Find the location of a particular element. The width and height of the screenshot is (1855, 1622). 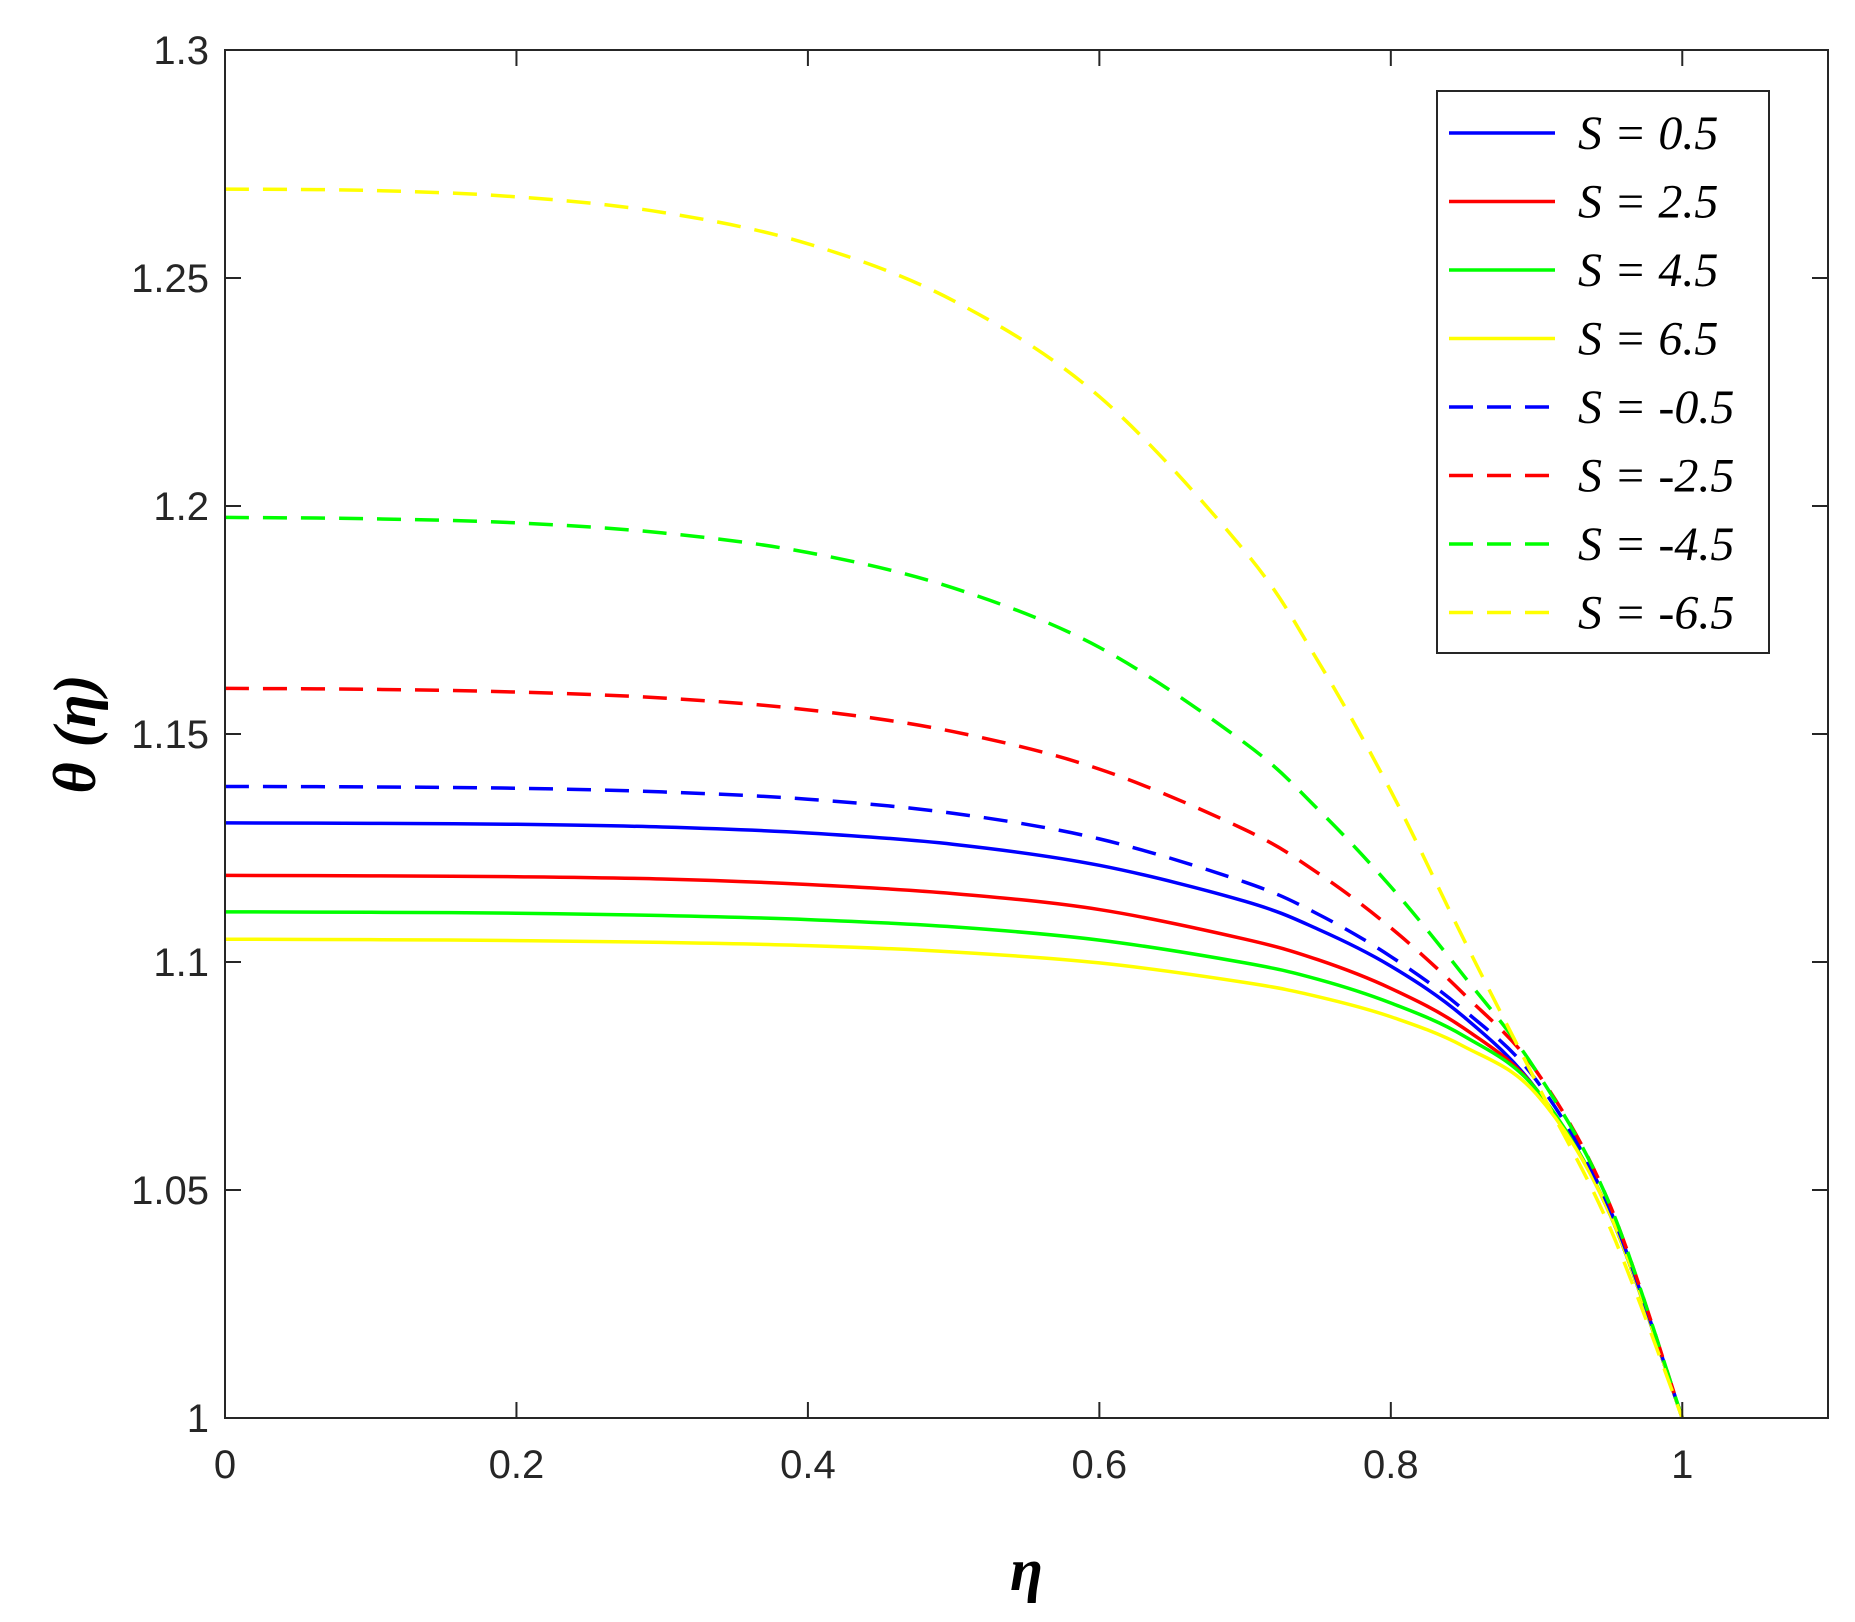

legend-entry: S = -4.5 is located at coordinates (1656, 544).